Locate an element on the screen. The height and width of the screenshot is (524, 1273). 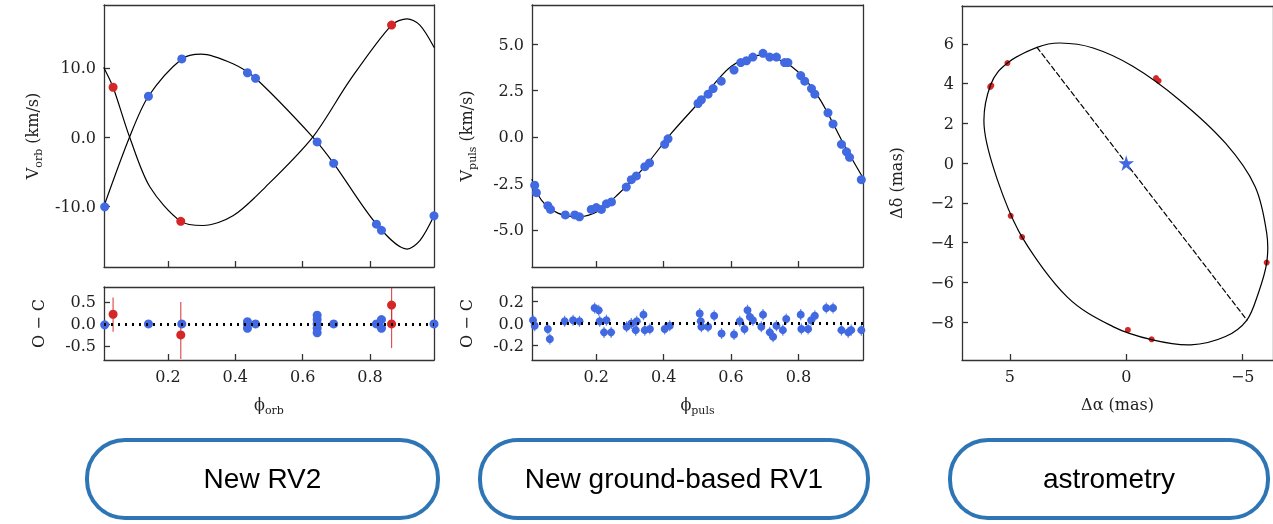
y-tick-label: -2.5 is located at coordinates (508, 183).